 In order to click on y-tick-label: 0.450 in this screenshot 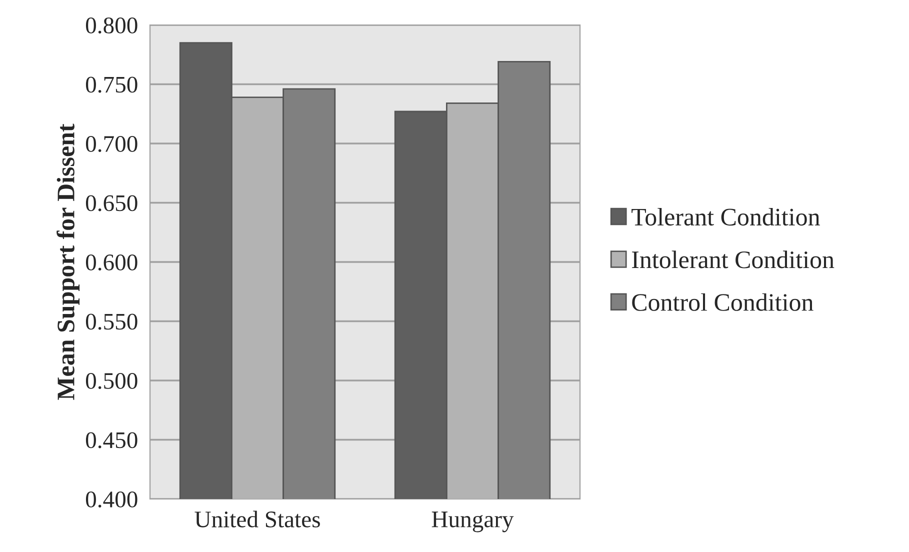, I will do `click(112, 440)`.